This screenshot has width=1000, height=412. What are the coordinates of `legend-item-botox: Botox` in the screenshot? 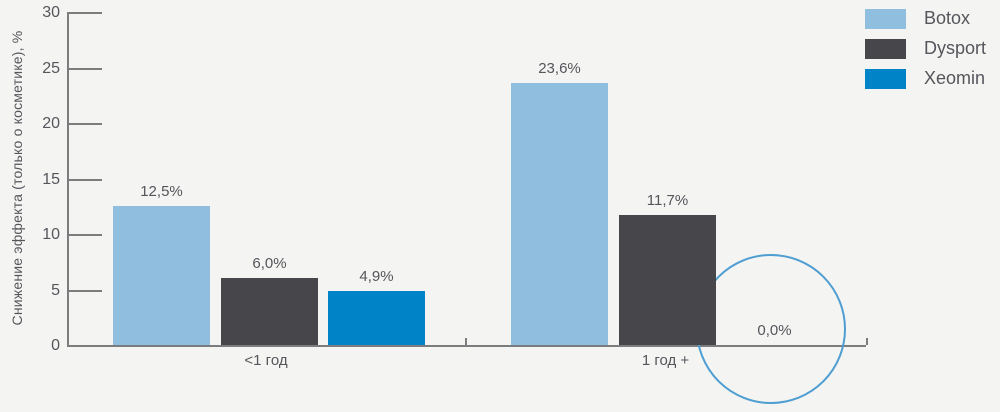 It's located at (925, 18).